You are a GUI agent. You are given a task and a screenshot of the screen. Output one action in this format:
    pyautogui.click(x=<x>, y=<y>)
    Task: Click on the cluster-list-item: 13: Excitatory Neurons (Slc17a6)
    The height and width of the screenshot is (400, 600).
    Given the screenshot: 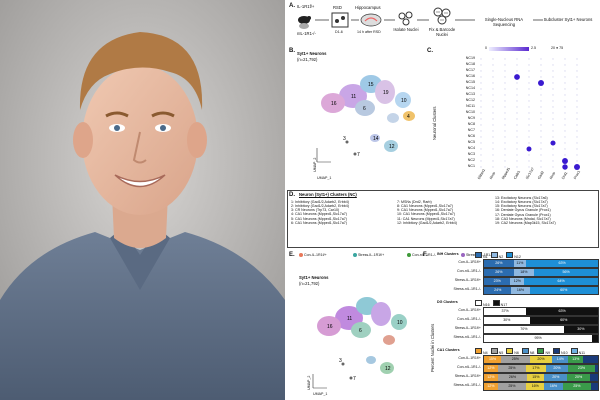 What is the action you would take?
    pyautogui.click(x=521, y=198)
    